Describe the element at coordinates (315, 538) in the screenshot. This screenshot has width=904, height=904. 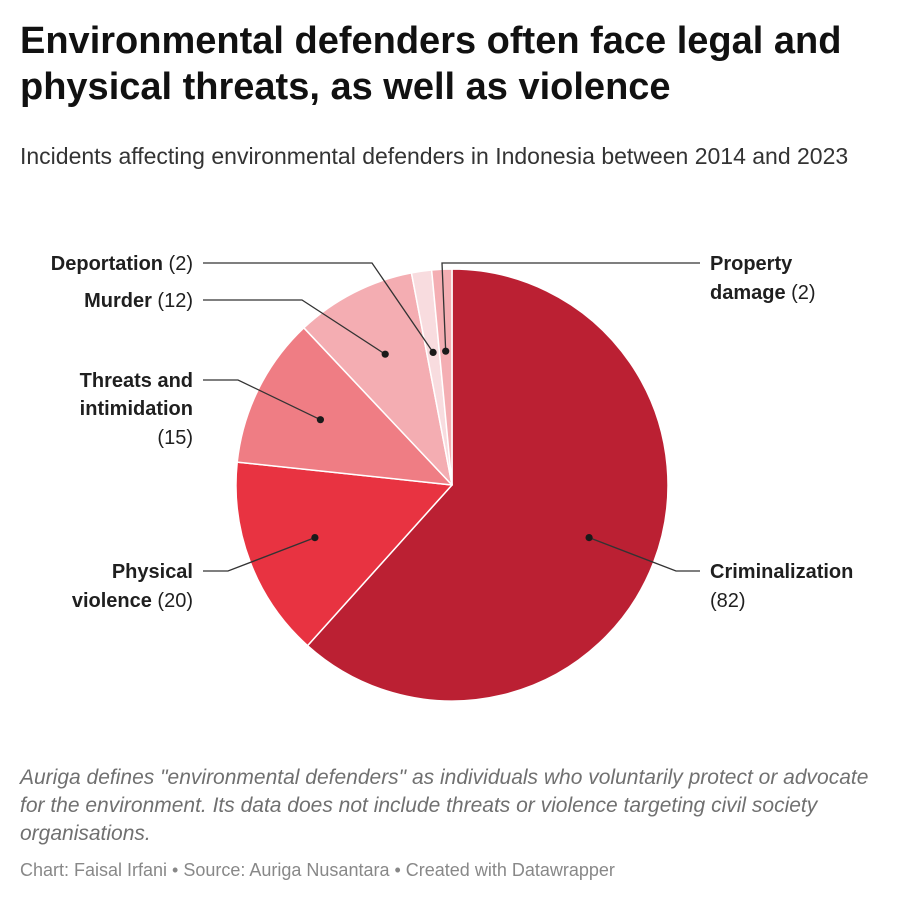
I see `leader-dot-physical-violence` at that location.